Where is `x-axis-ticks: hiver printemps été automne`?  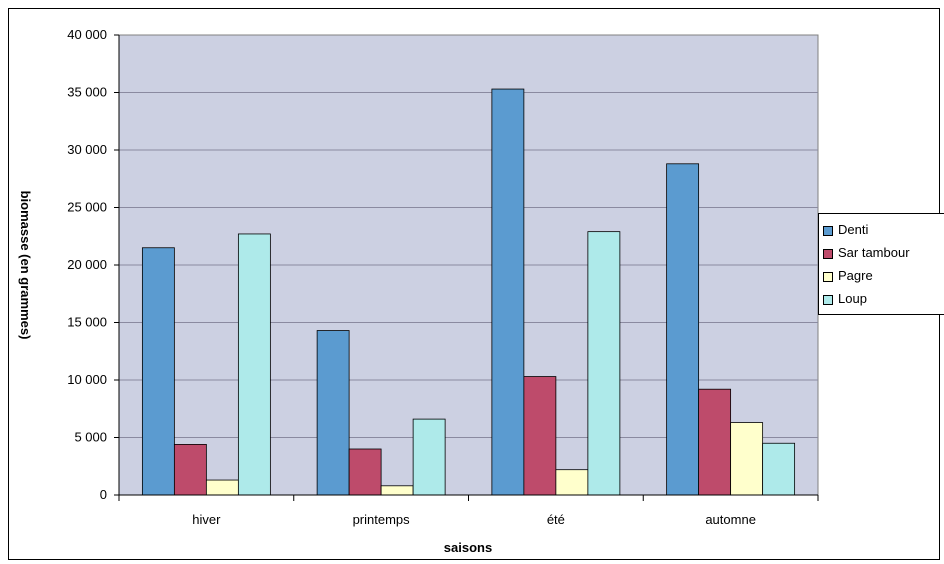 x-axis-ticks: hiver printemps été automne is located at coordinates (468, 511).